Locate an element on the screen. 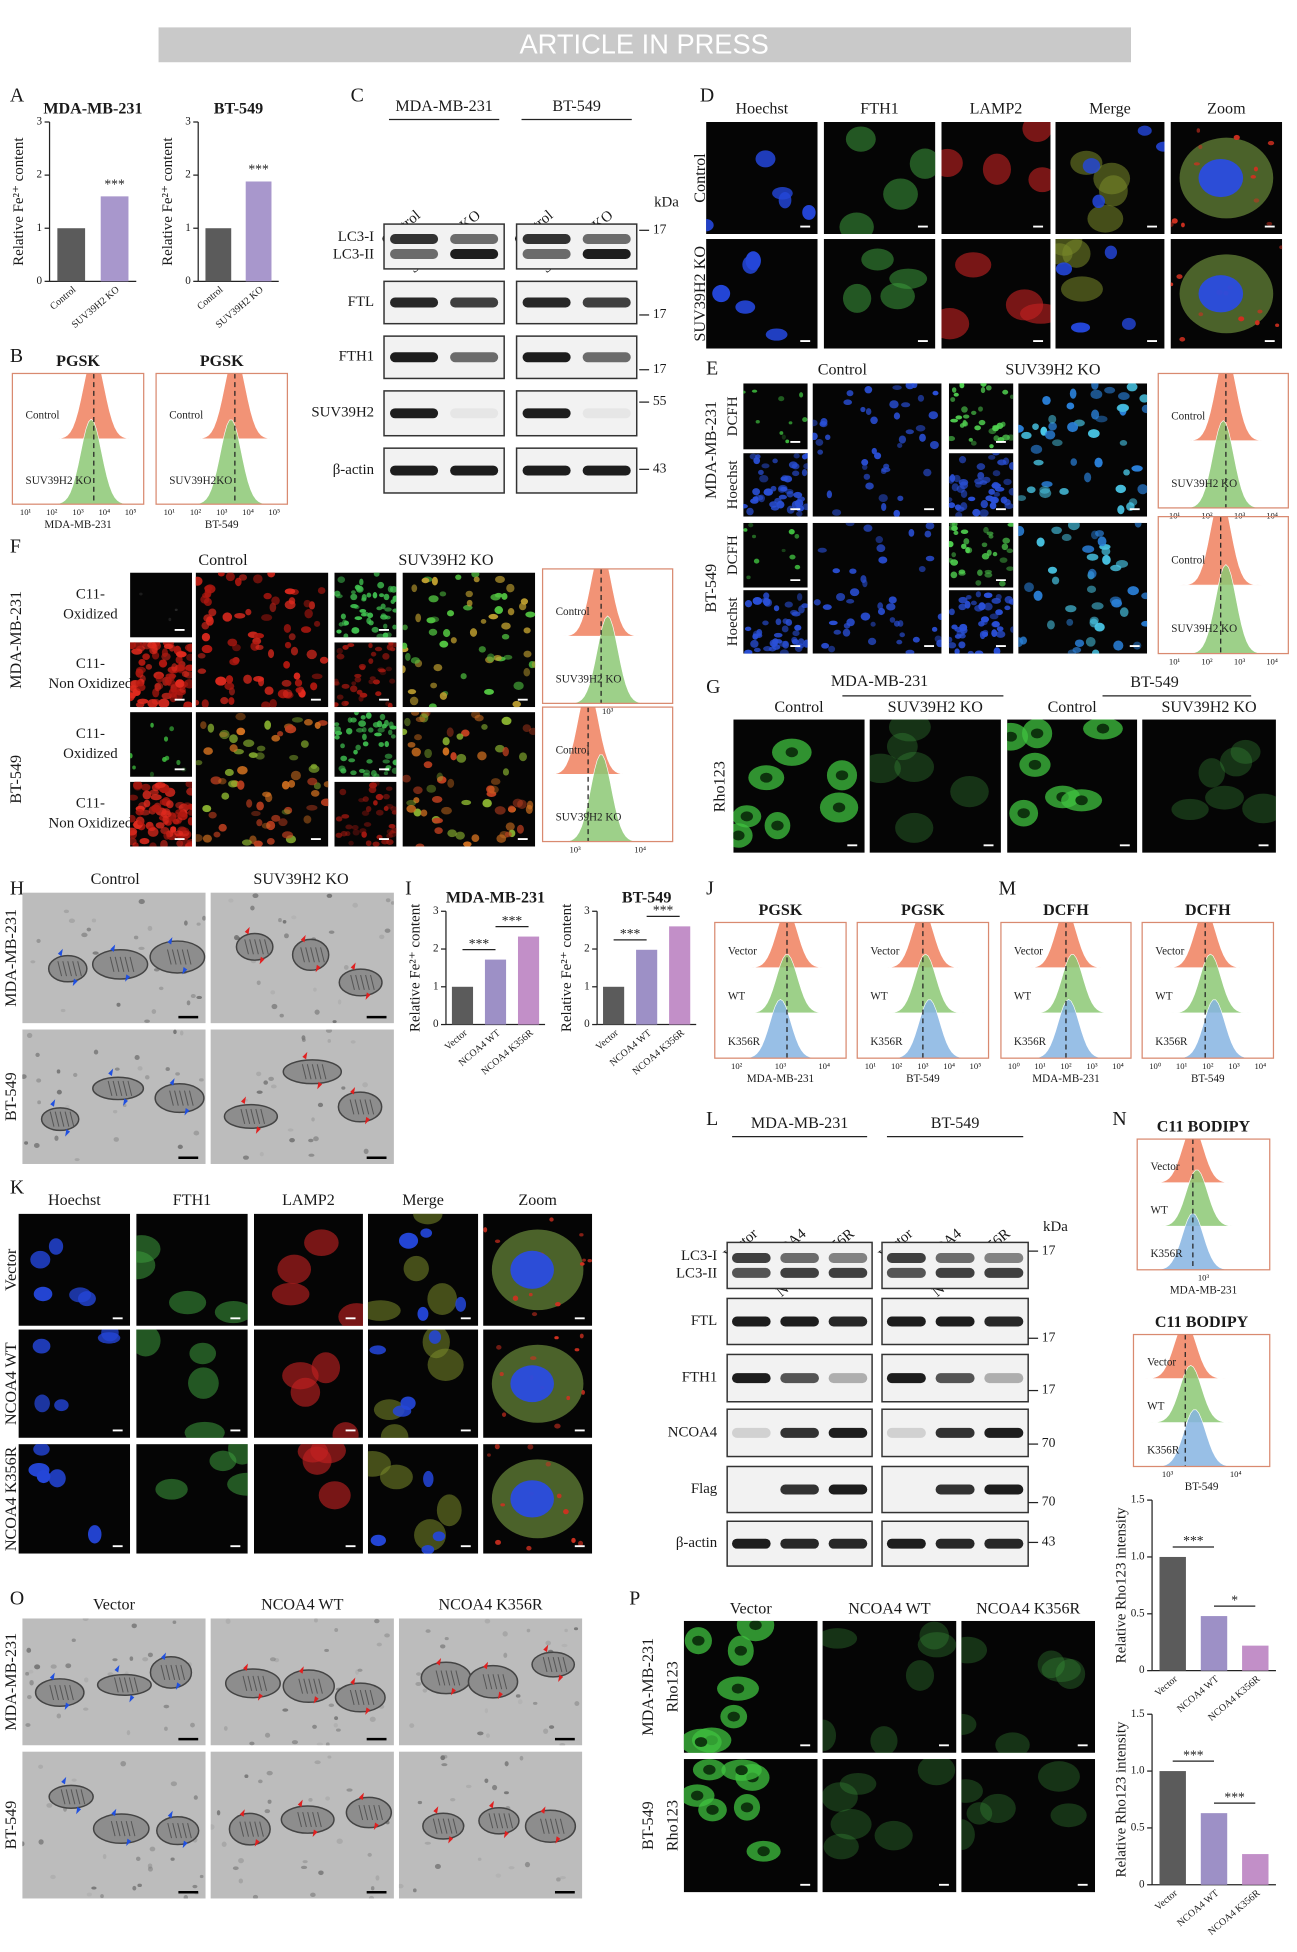 This screenshot has height=1952, width=1297. population-label: K356R is located at coordinates (1166, 1254).